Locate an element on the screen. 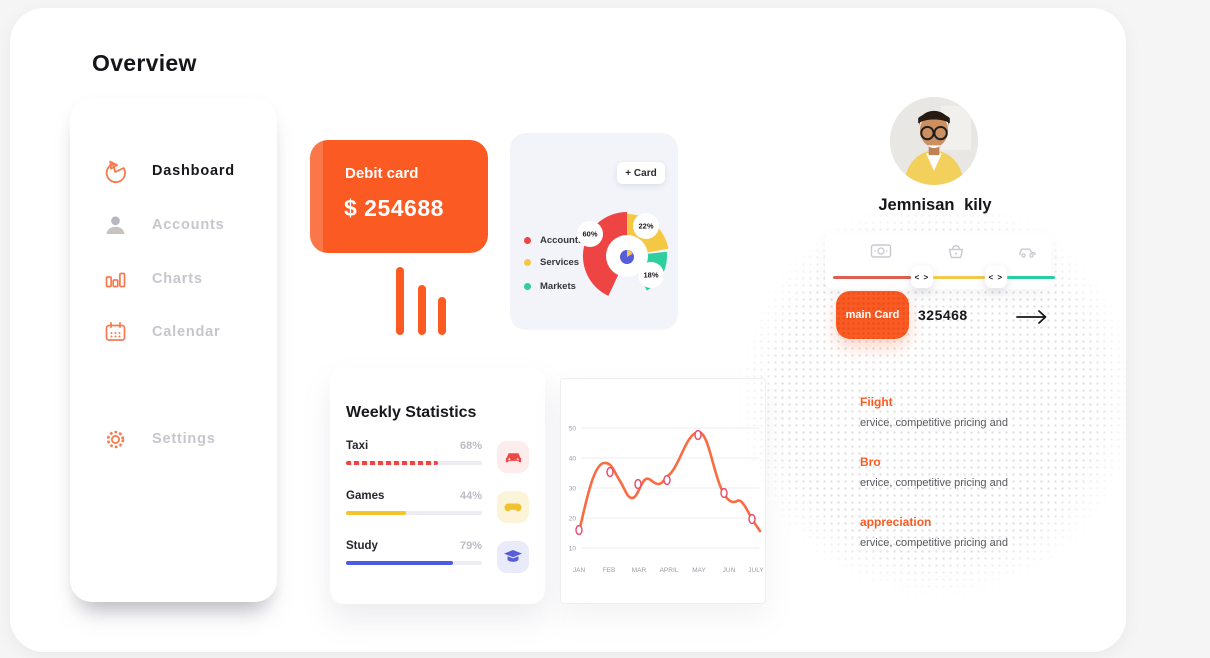 The image size is (1210, 658). weekly-statistics-card: Weekly Statistics Taxi 68% is located at coordinates (437, 486).